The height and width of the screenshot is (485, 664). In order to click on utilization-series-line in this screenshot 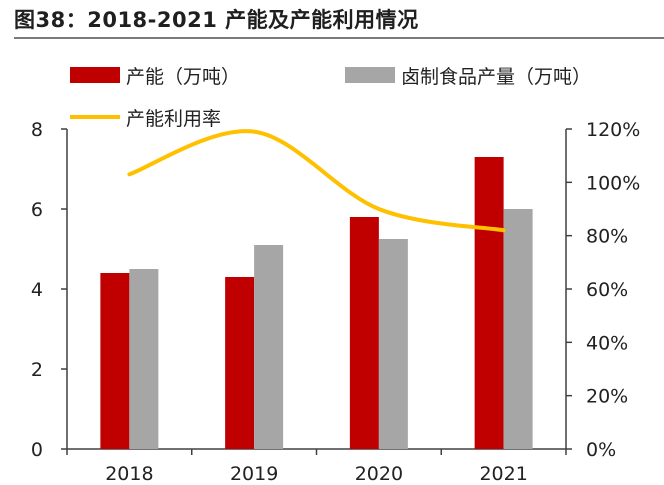, I will do `click(316, 181)`.